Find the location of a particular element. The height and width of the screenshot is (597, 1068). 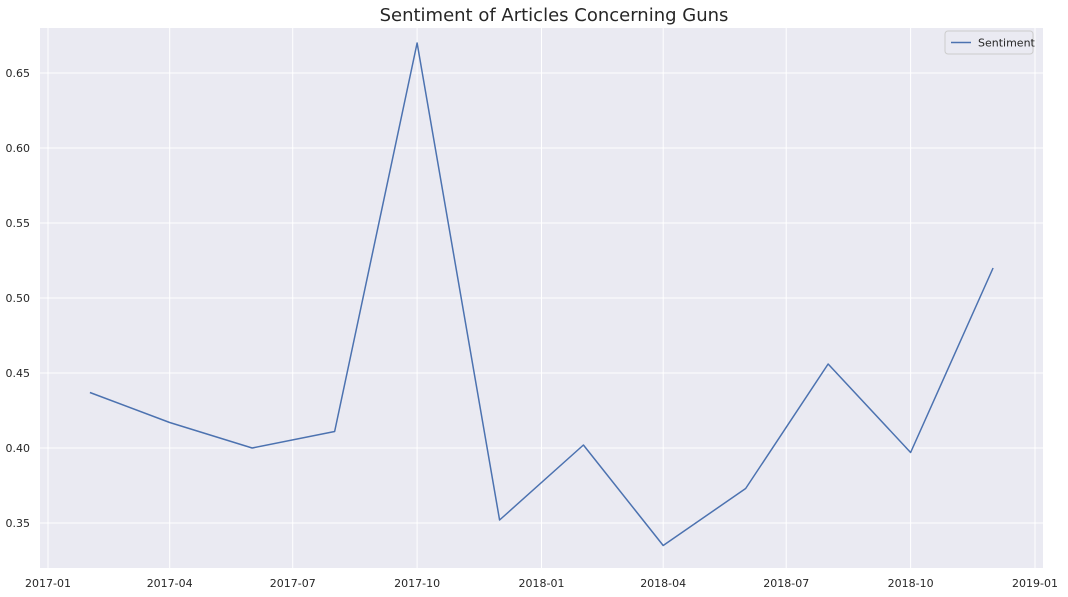

y-tick-label: 0.50 is located at coordinates (18, 298).